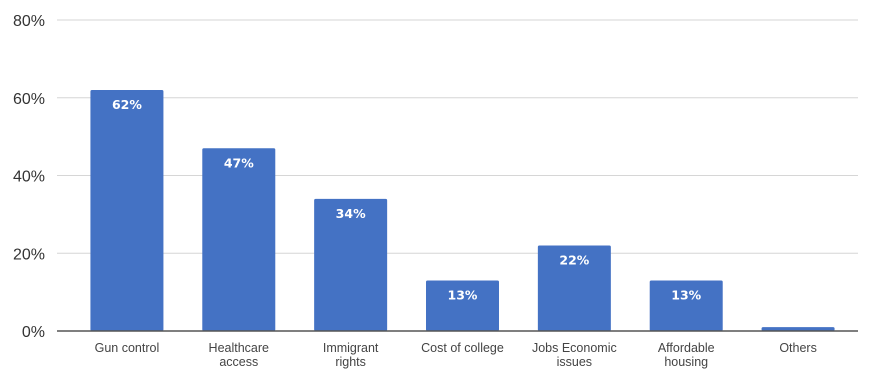 Image resolution: width=873 pixels, height=373 pixels. I want to click on y-tick-label: 20%, so click(29, 254).